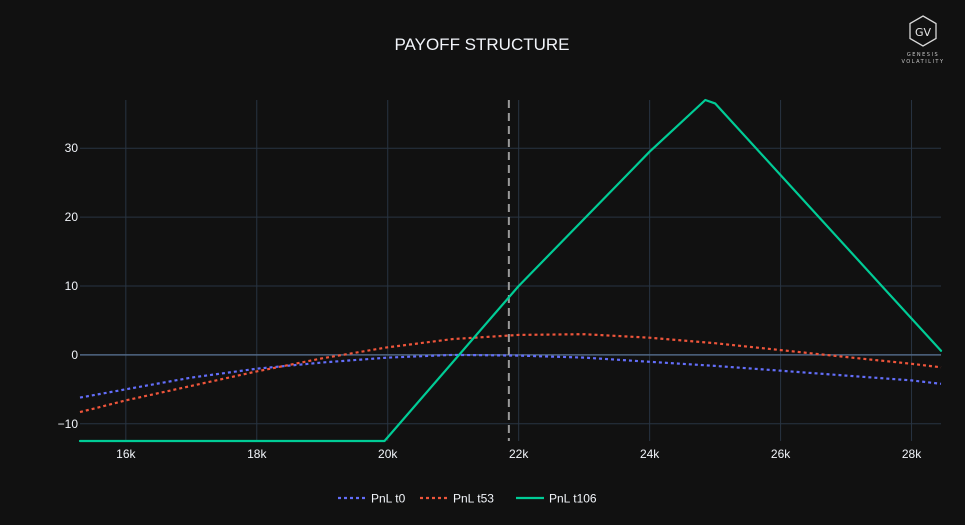  I want to click on y-tick-label: 20, so click(72, 217).